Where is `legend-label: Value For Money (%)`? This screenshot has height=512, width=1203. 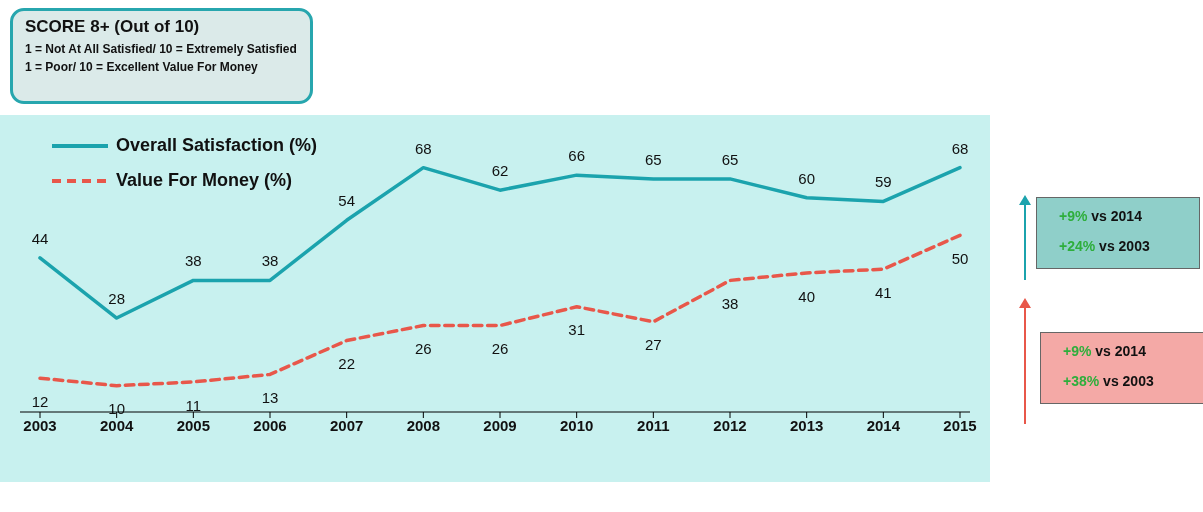 legend-label: Value For Money (%) is located at coordinates (204, 180).